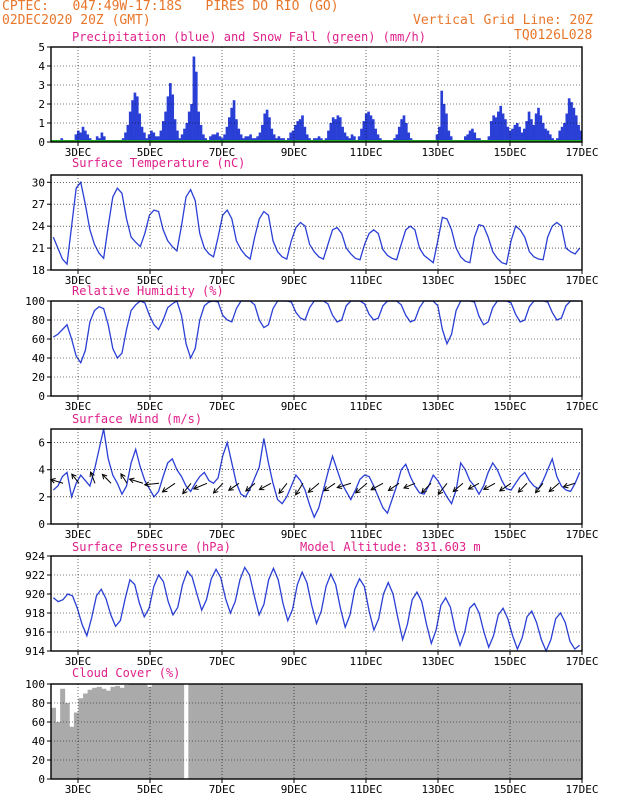 The width and height of the screenshot is (618, 800). Describe the element at coordinates (35, 632) in the screenshot. I see `y-tick-label: 916` at that location.